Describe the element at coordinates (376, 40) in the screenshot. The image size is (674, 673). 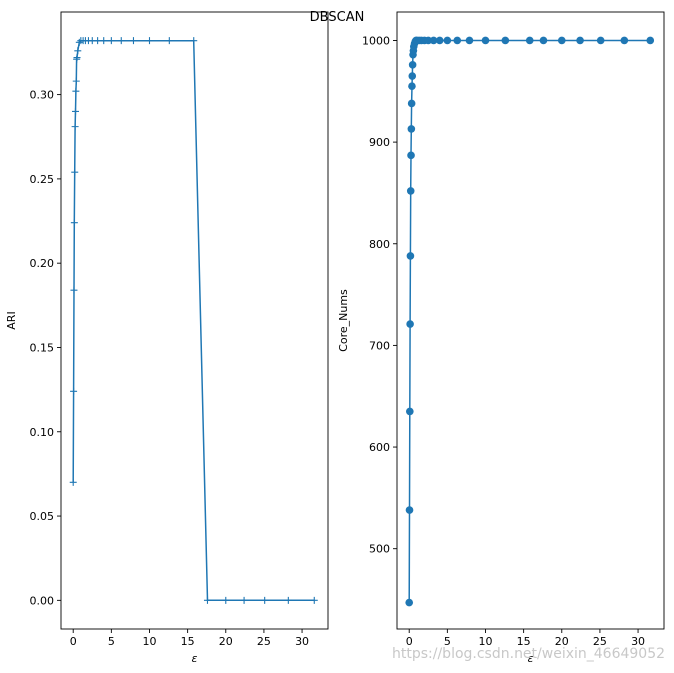
I see `y-tick-label: 1000` at that location.